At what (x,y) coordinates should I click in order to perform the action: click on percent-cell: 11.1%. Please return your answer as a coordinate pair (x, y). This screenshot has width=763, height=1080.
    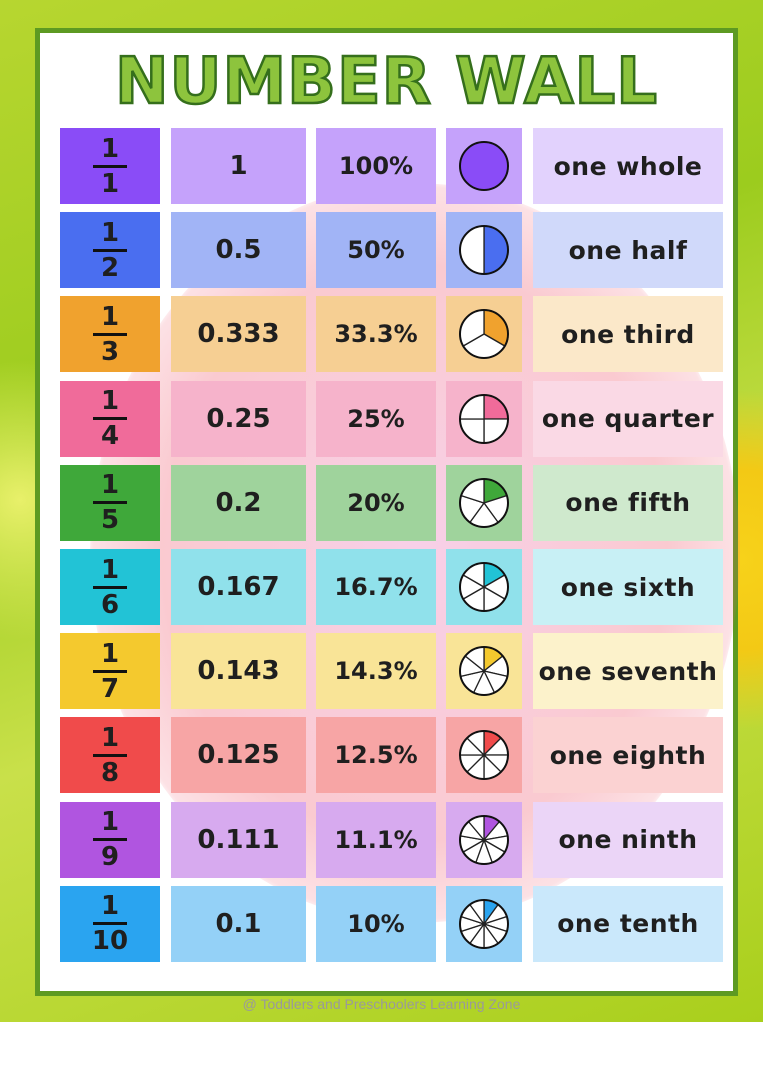
    Looking at the image, I should click on (376, 839).